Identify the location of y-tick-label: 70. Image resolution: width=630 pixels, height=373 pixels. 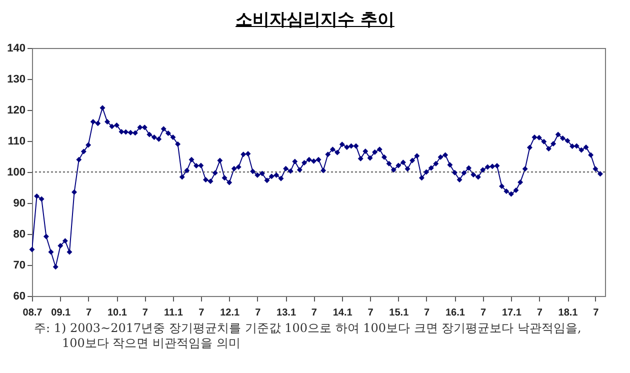
(19, 266).